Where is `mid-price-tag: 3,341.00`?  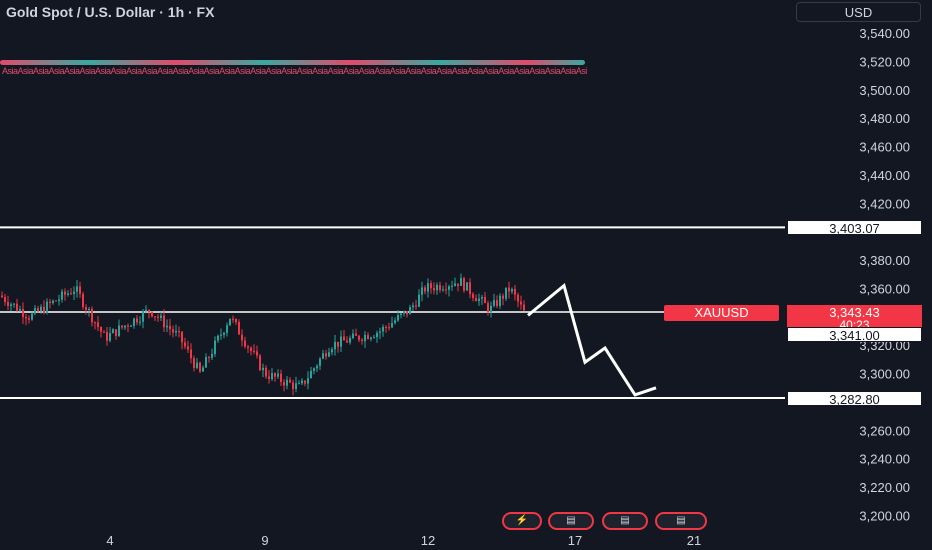 mid-price-tag: 3,341.00 is located at coordinates (854, 335).